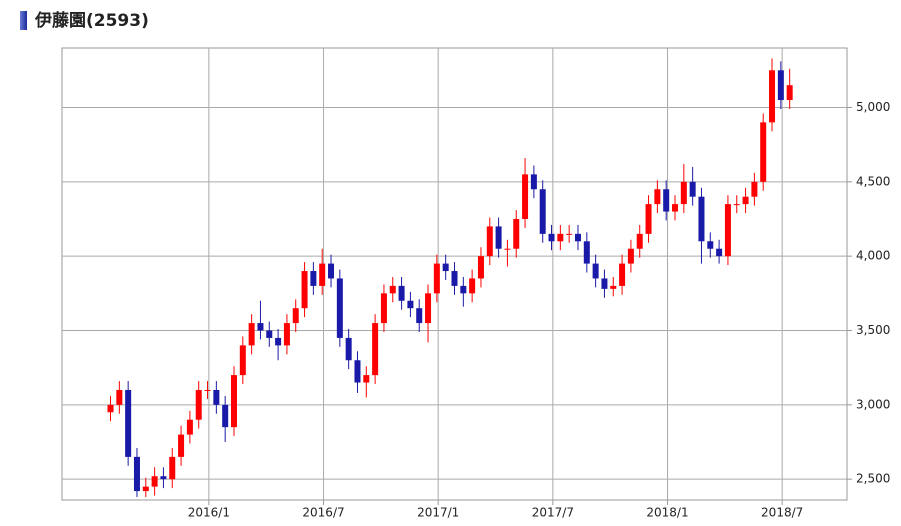 Image resolution: width=901 pixels, height=526 pixels. What do you see at coordinates (873, 330) in the screenshot?
I see `y-tick-label: 3,500` at bounding box center [873, 330].